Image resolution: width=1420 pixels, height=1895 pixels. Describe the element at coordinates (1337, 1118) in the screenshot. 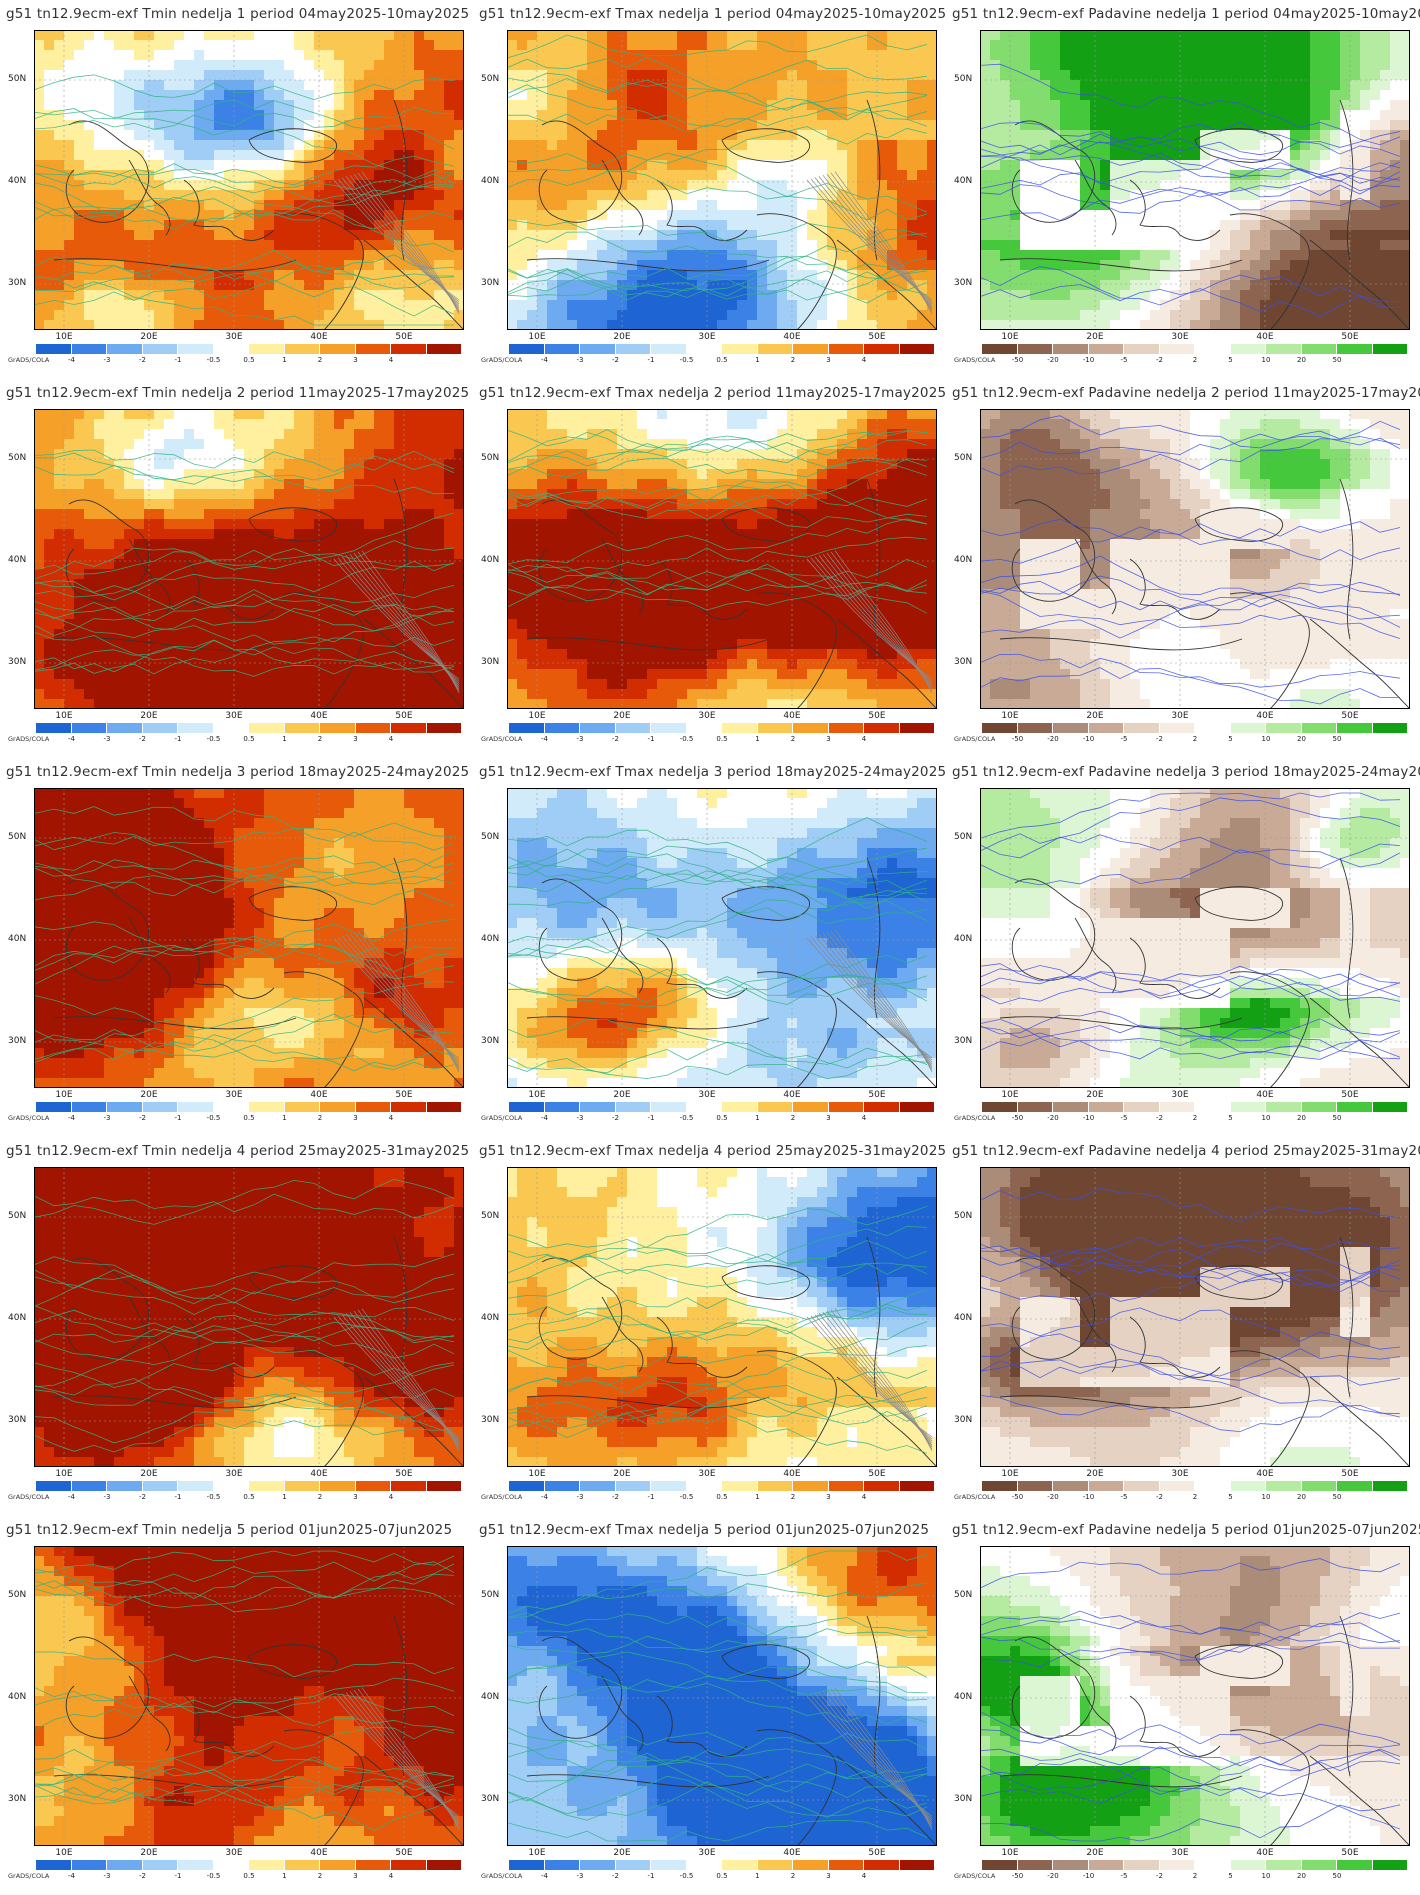

I see `colorbar-tick: 50` at that location.